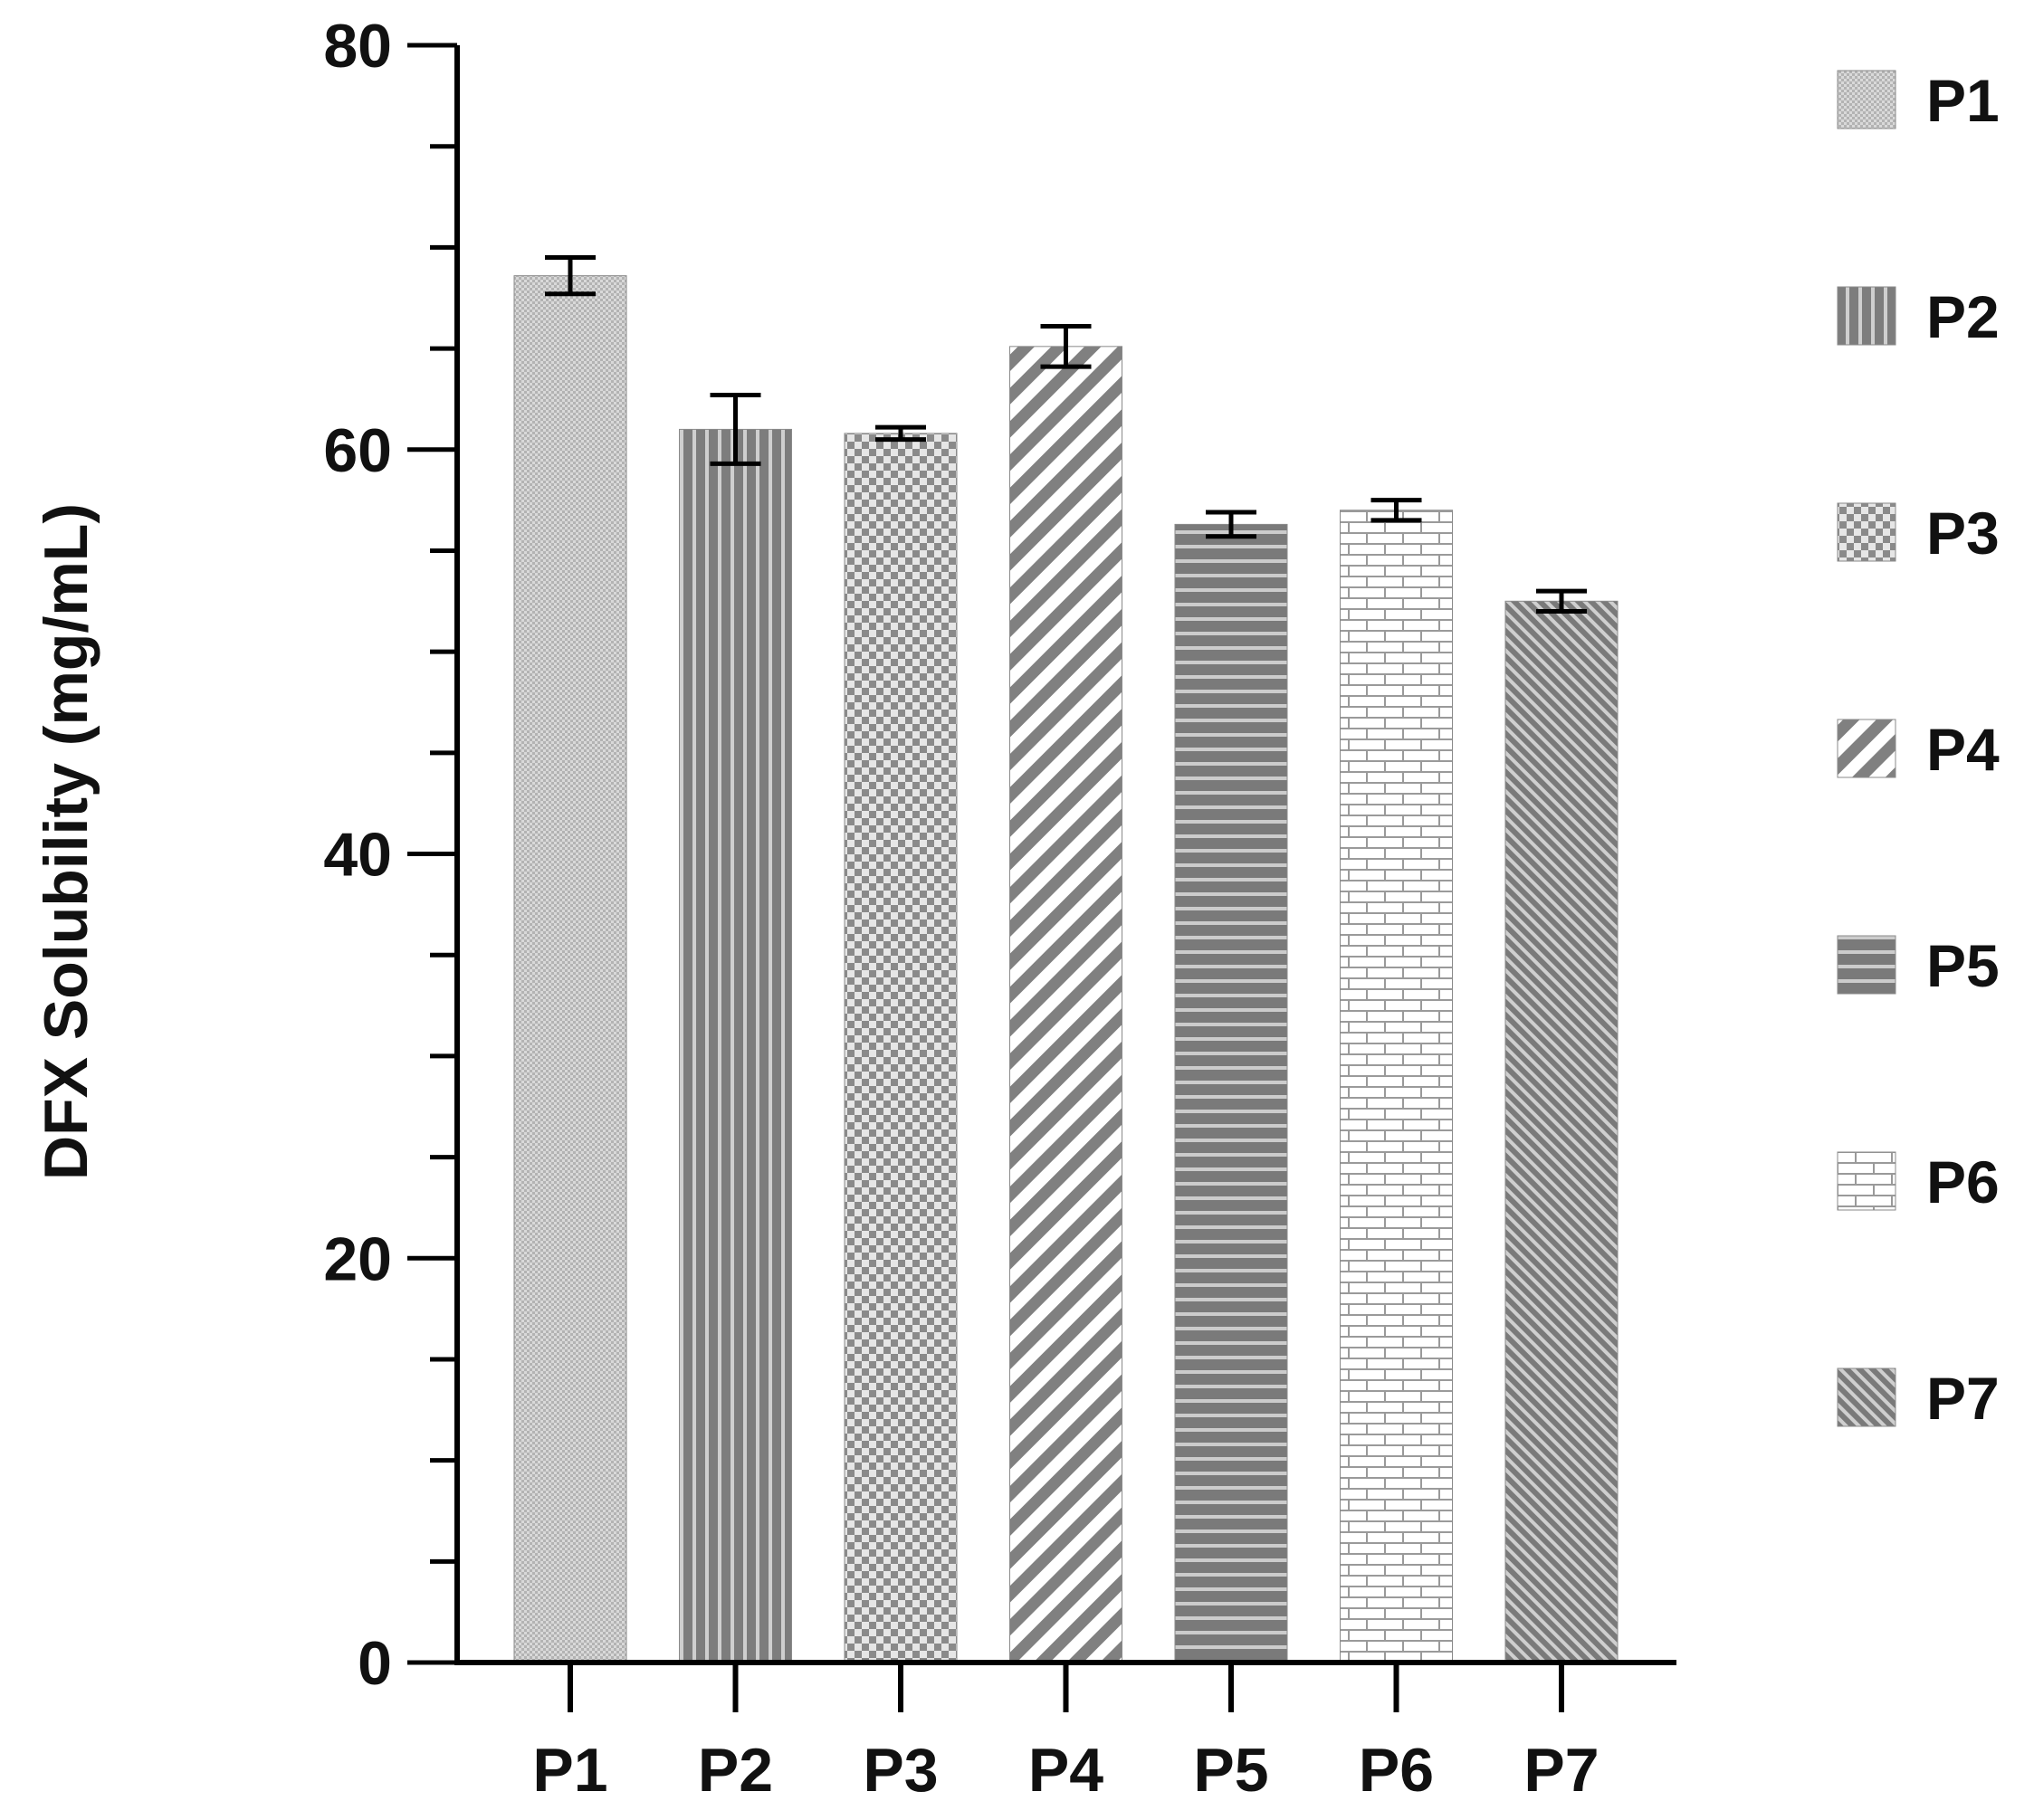 Image resolution: width=2034 pixels, height=1820 pixels. I want to click on x-tick-label-p6: P6, so click(1396, 1770).